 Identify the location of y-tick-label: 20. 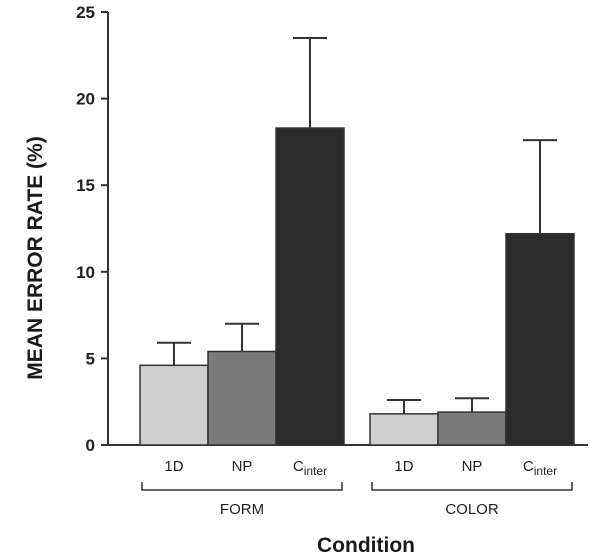
(85, 99).